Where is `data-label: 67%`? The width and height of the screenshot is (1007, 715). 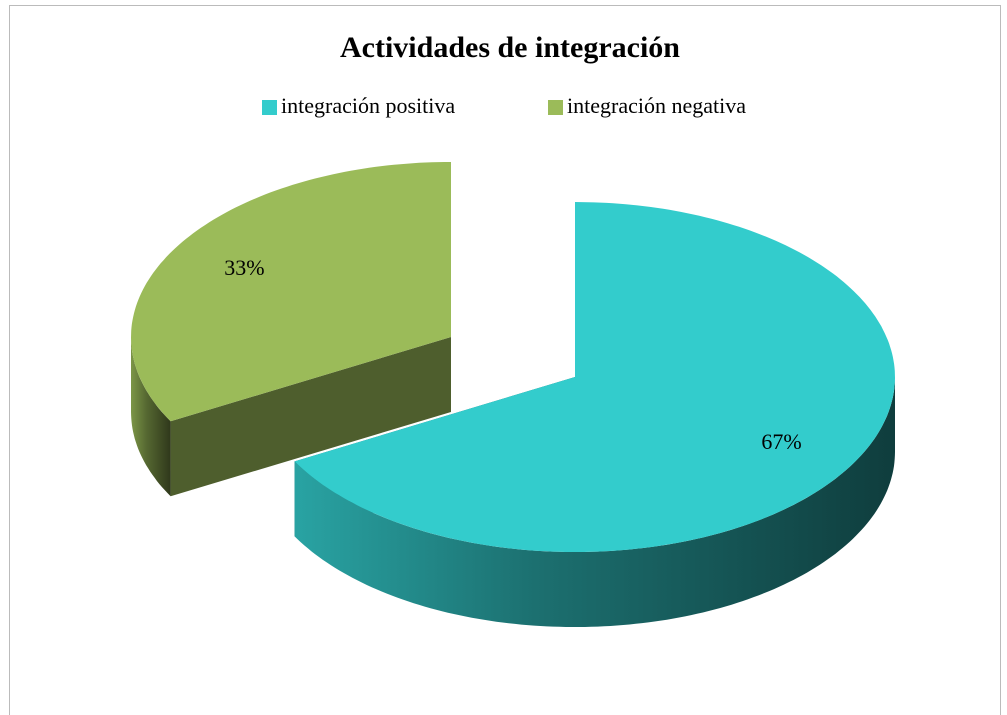 data-label: 67% is located at coordinates (781, 441).